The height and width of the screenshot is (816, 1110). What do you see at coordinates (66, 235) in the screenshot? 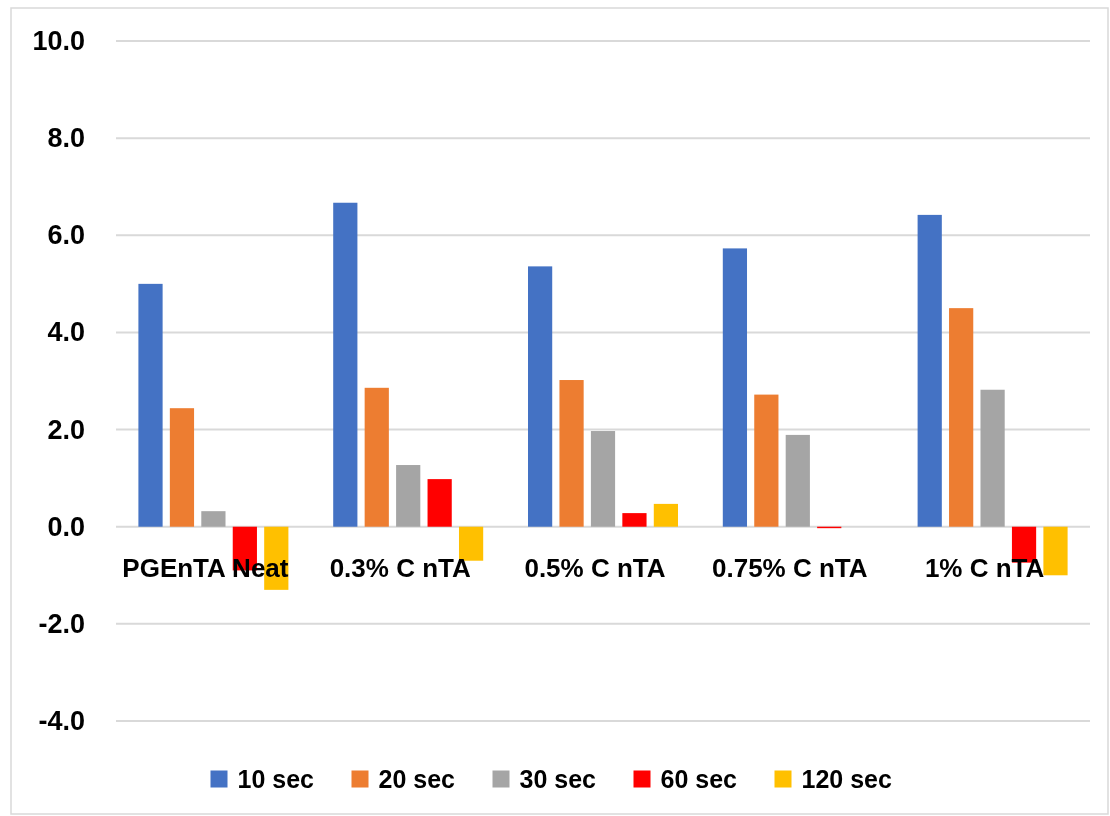
I see `y-tick-label: 6.0` at bounding box center [66, 235].